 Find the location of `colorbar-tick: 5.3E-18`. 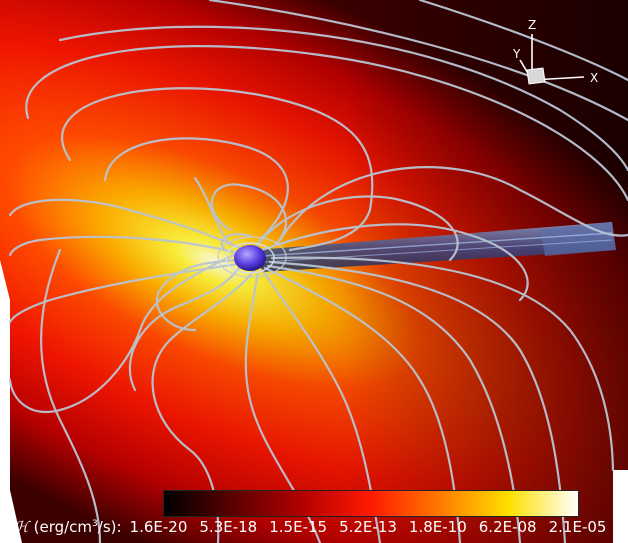

colorbar-tick: 5.3E-18 is located at coordinates (228, 527).